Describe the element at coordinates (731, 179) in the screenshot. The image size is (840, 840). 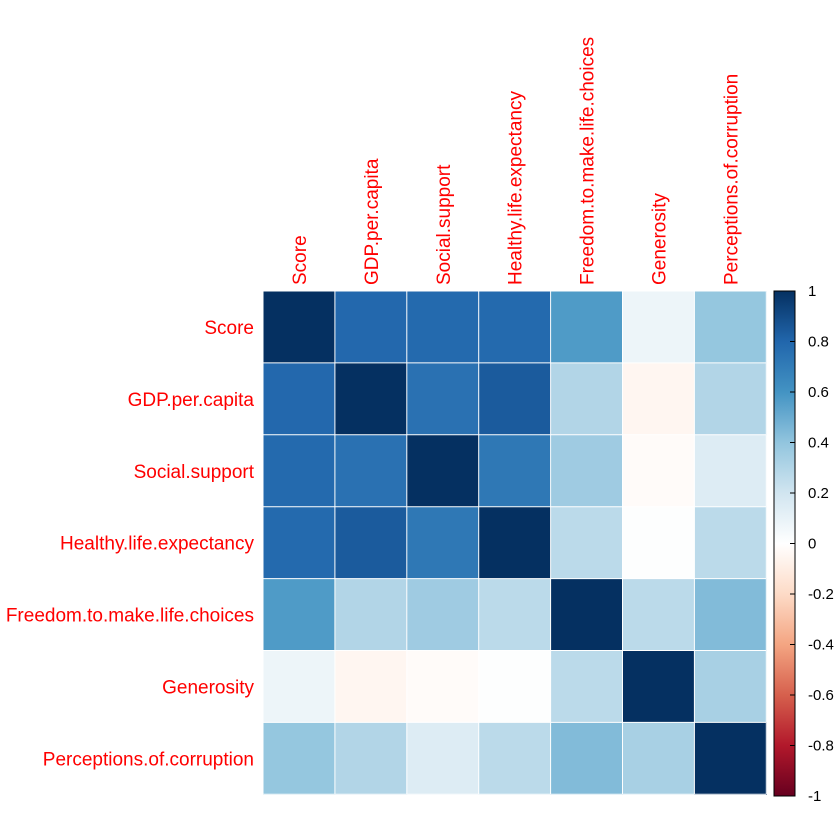
I see `column-label-6: Perceptions.of.corruption` at that location.